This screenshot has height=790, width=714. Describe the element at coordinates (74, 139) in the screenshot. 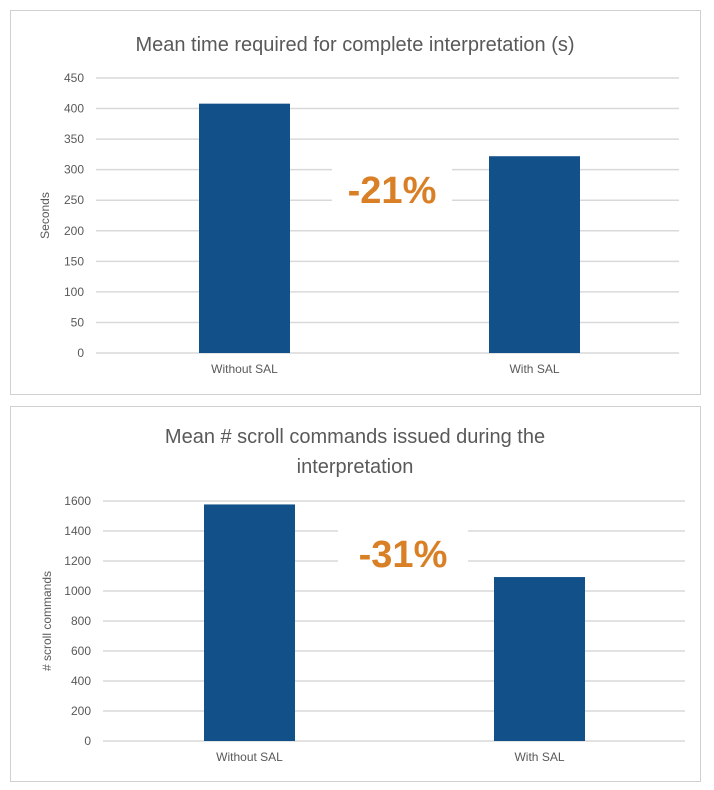

I see `y-tick-label: 350` at that location.